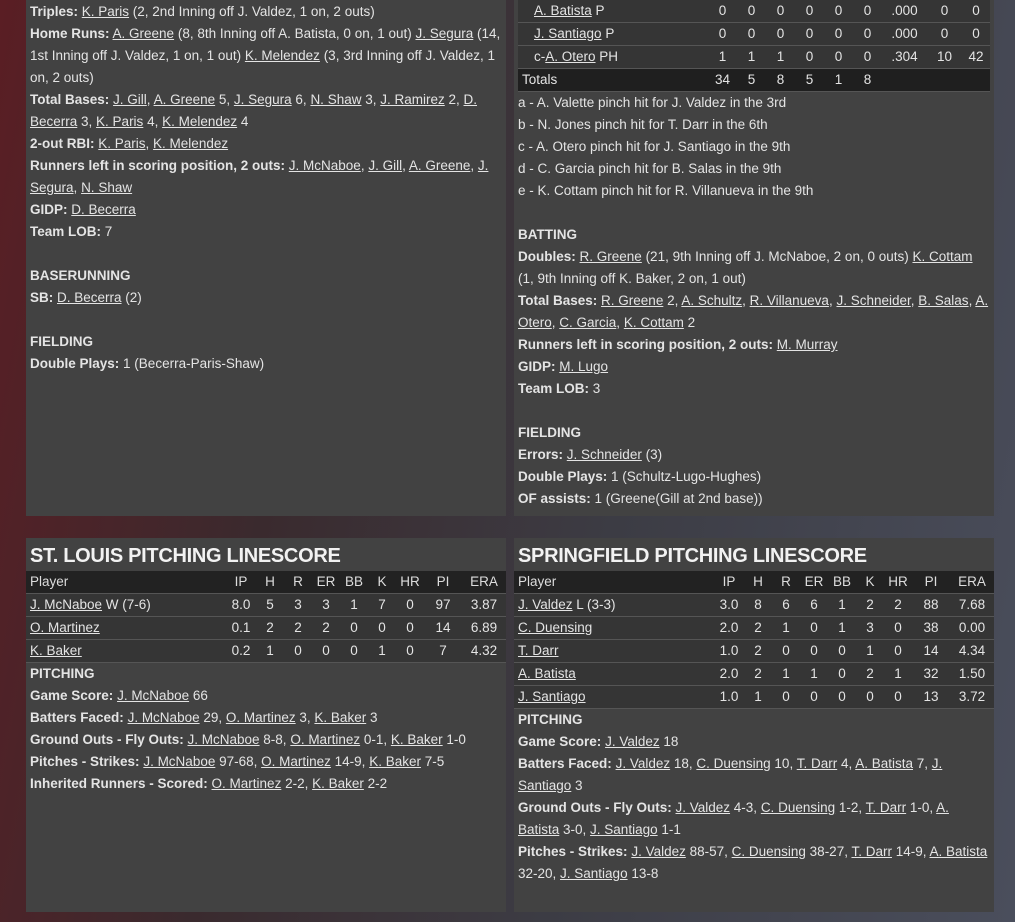 The height and width of the screenshot is (922, 1015). What do you see at coordinates (870, 582) in the screenshot?
I see `column-header: K` at bounding box center [870, 582].